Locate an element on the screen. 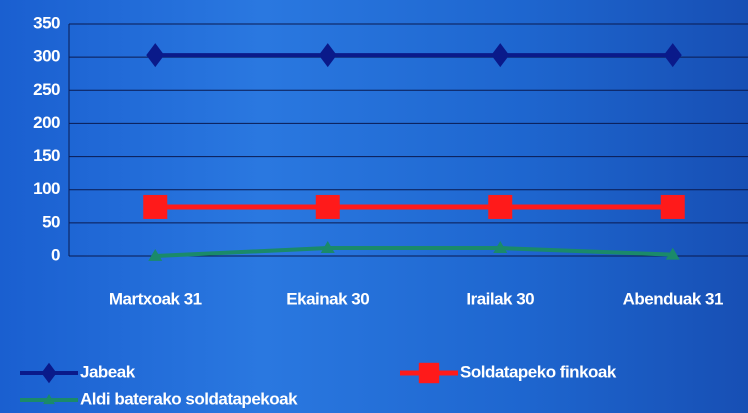 The height and width of the screenshot is (413, 748). y-tick-label: 0 is located at coordinates (55, 254).